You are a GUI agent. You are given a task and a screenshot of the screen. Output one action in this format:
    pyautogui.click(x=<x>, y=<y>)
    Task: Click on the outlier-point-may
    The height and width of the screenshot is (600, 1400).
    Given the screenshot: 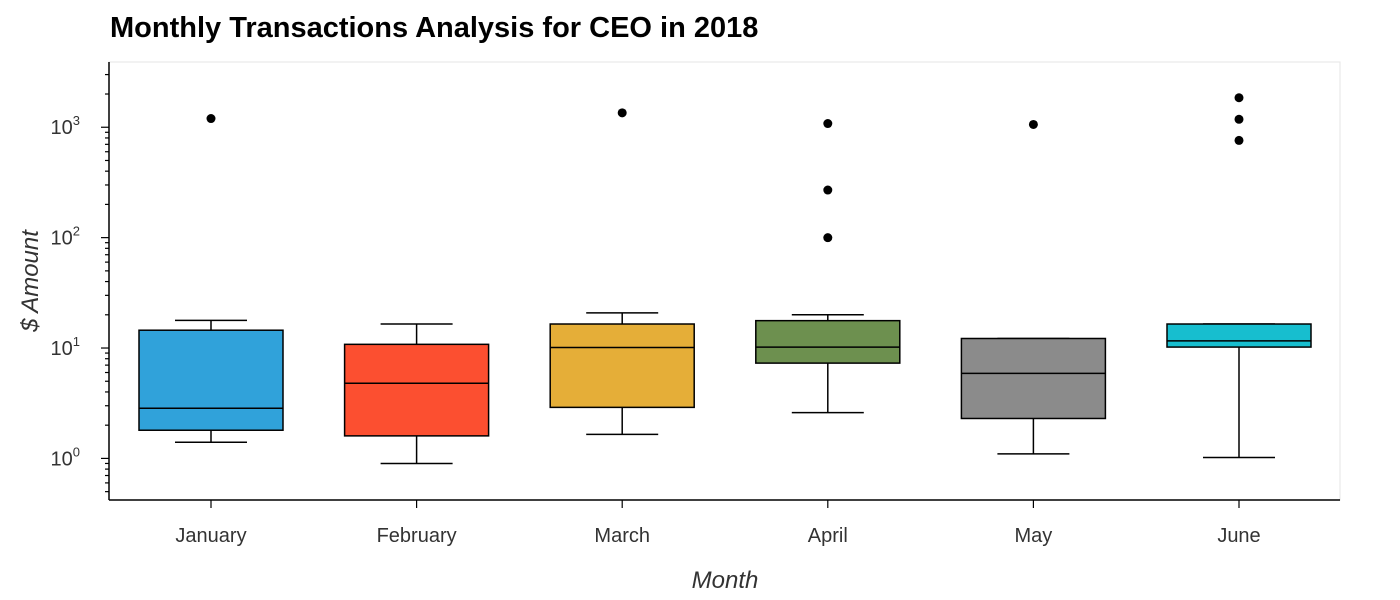 What is the action you would take?
    pyautogui.click(x=1033, y=124)
    